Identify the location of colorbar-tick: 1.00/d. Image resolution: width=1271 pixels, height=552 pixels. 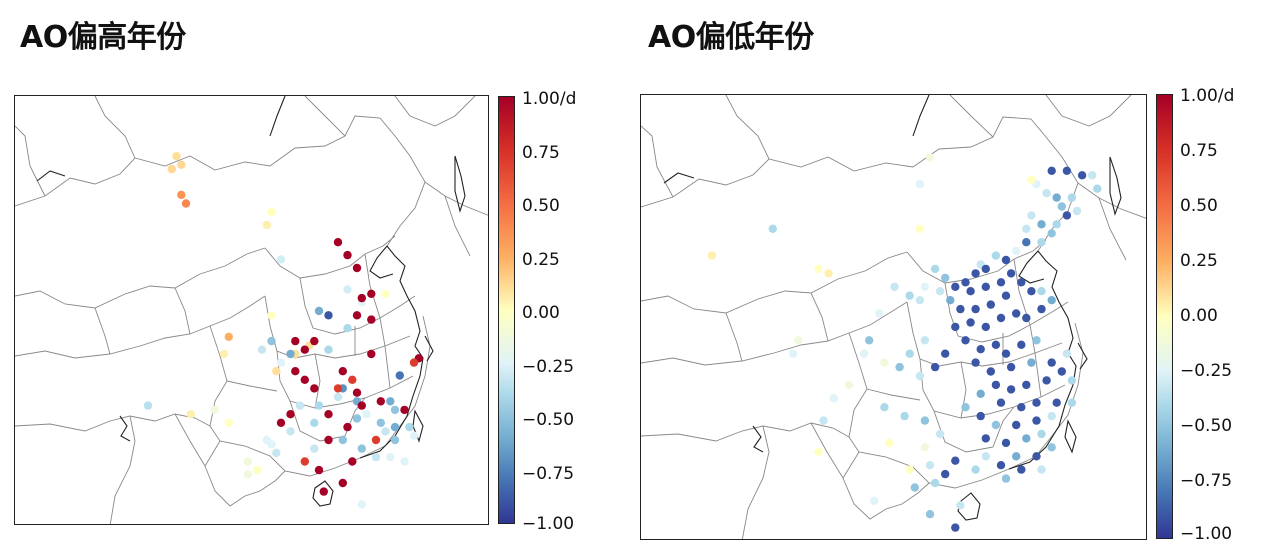
(1207, 96).